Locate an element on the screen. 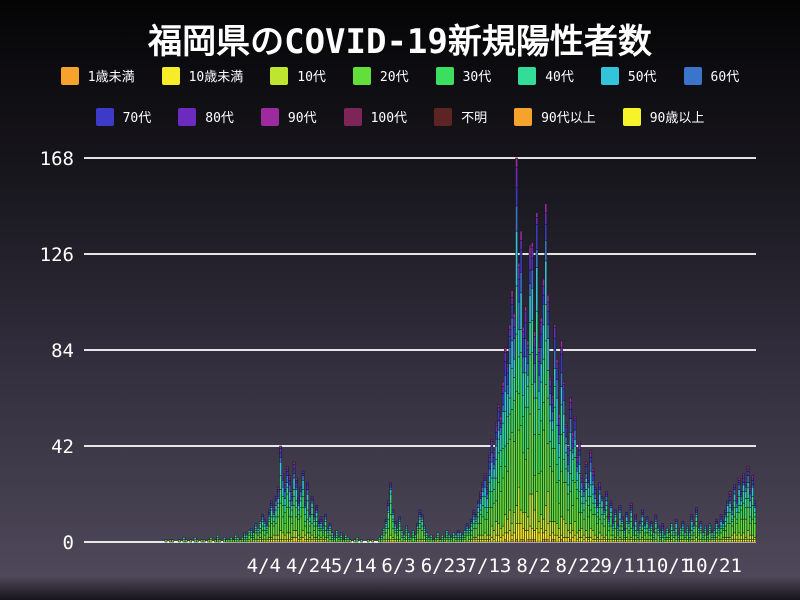  legend-item: 60代 is located at coordinates (711, 75).